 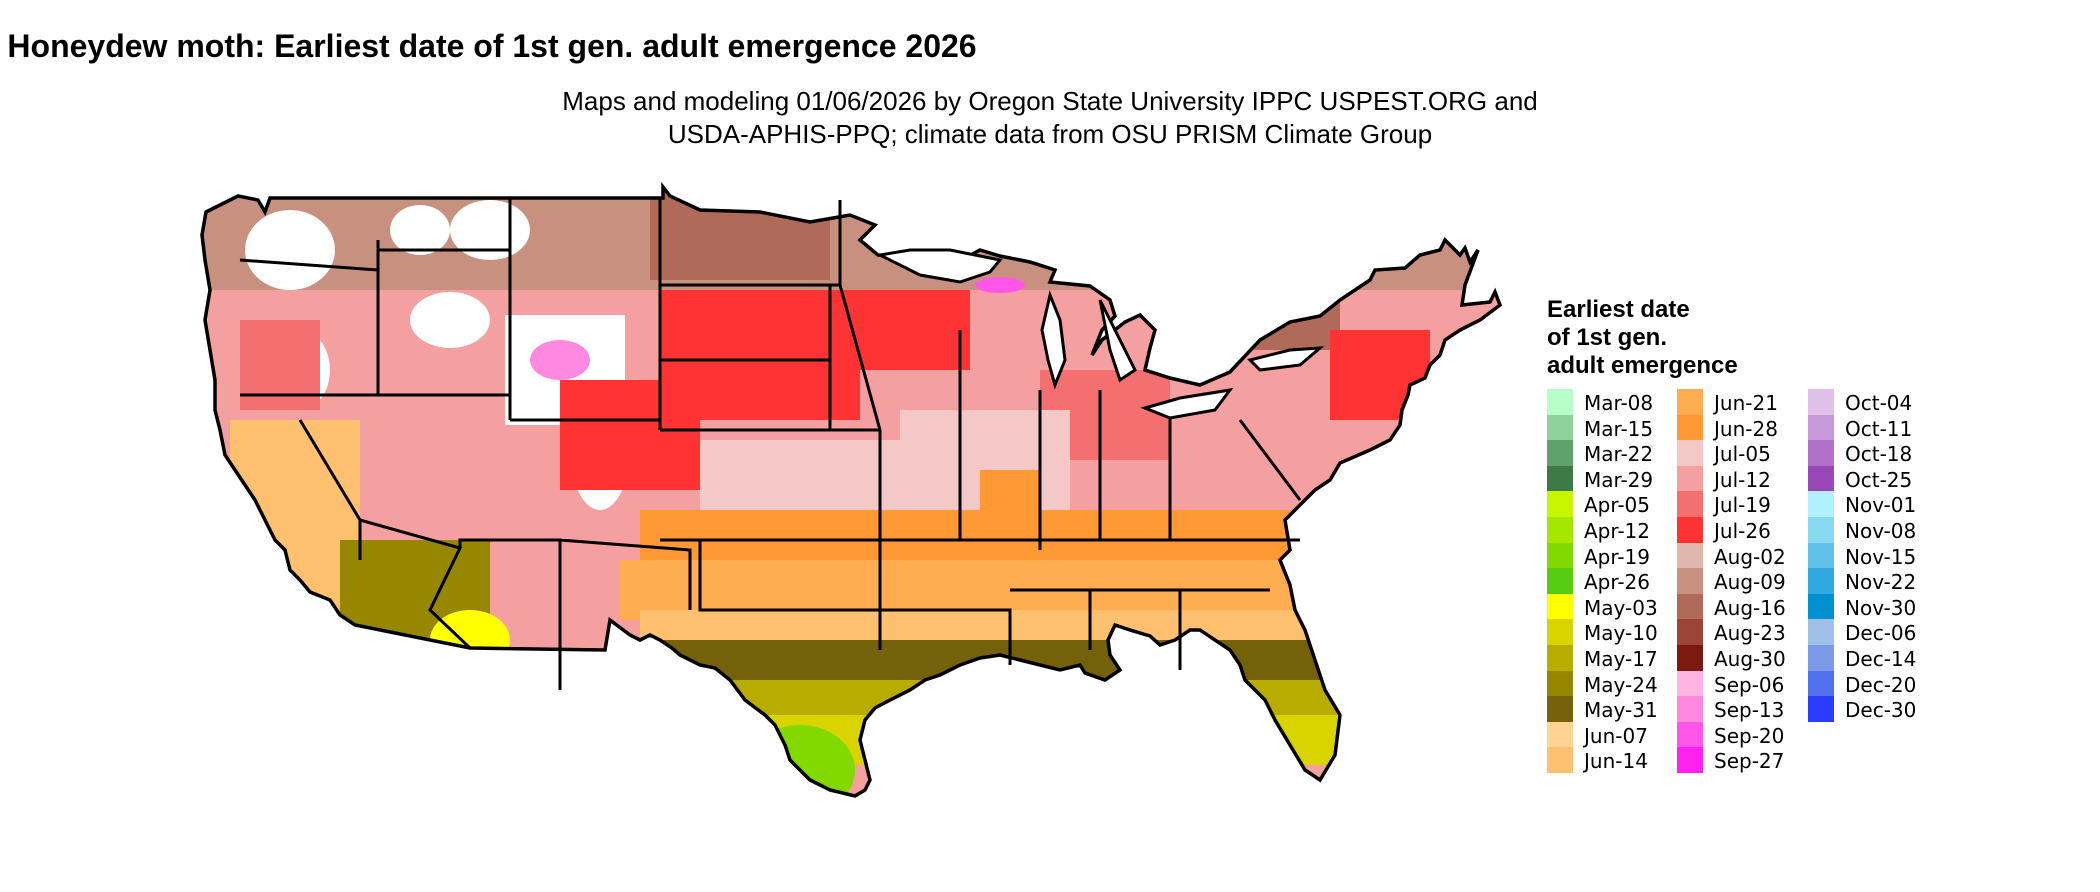 What do you see at coordinates (1667, 581) in the screenshot?
I see `legend-item: Apr-26` at bounding box center [1667, 581].